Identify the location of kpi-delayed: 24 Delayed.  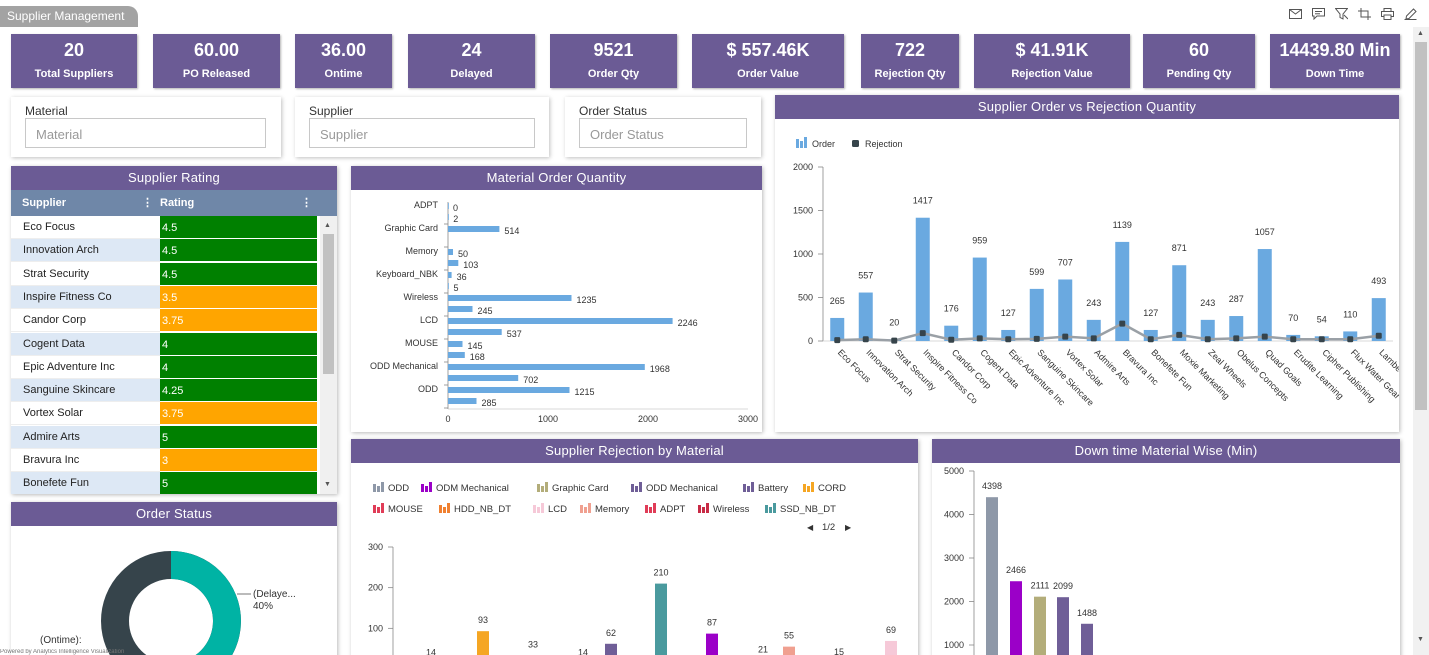
(471, 61).